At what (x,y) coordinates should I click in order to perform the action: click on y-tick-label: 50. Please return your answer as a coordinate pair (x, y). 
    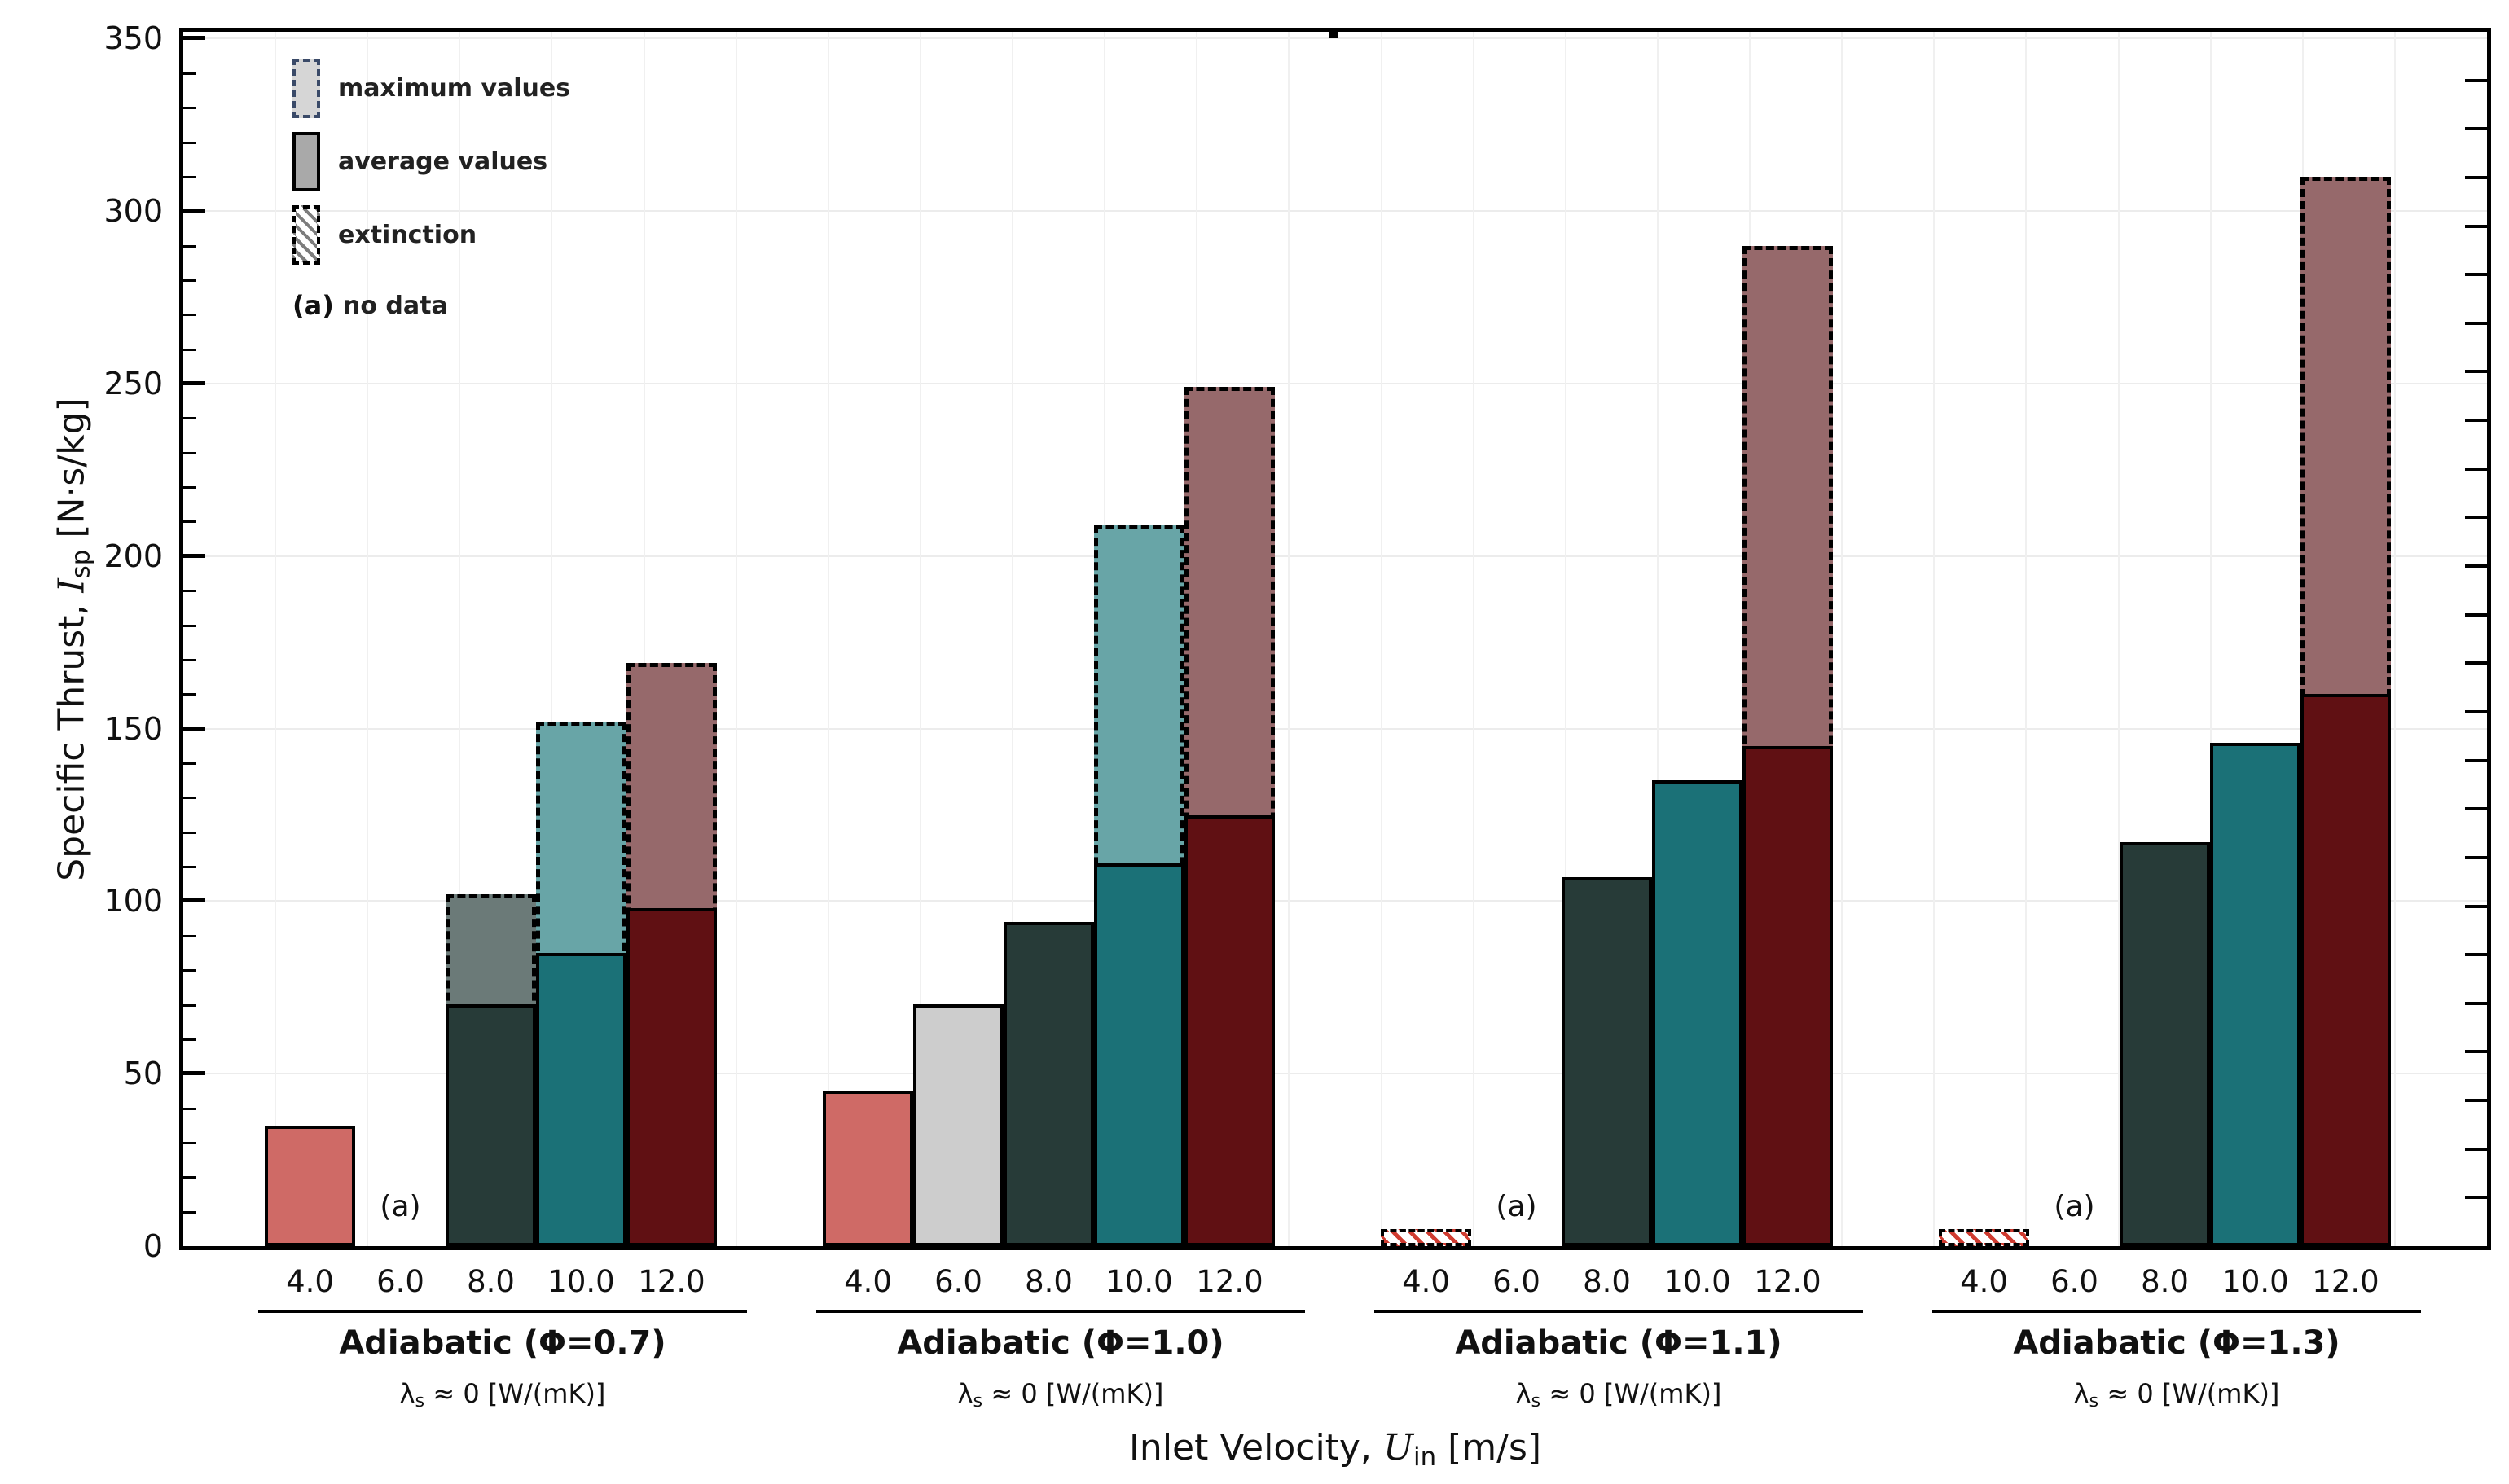
    Looking at the image, I should click on (143, 1074).